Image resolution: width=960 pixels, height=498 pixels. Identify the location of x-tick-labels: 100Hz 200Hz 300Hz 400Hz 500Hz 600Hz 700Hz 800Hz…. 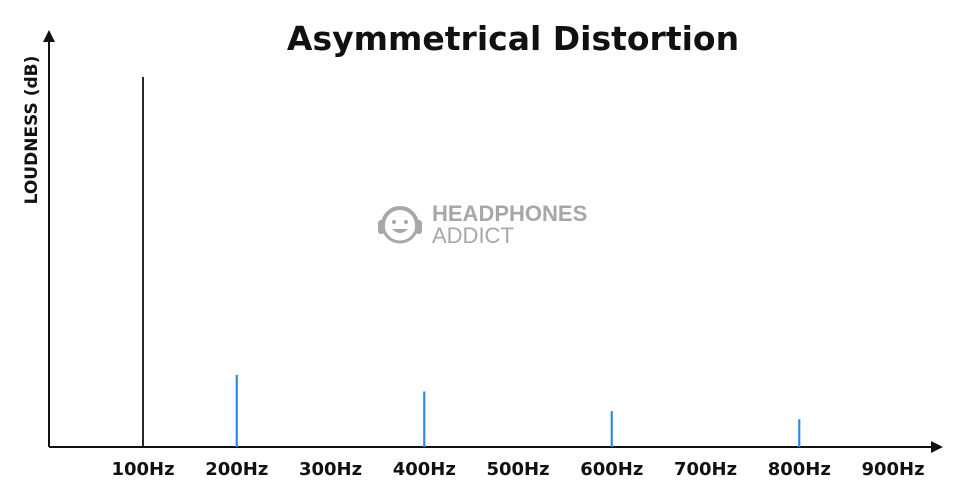
(517, 469).